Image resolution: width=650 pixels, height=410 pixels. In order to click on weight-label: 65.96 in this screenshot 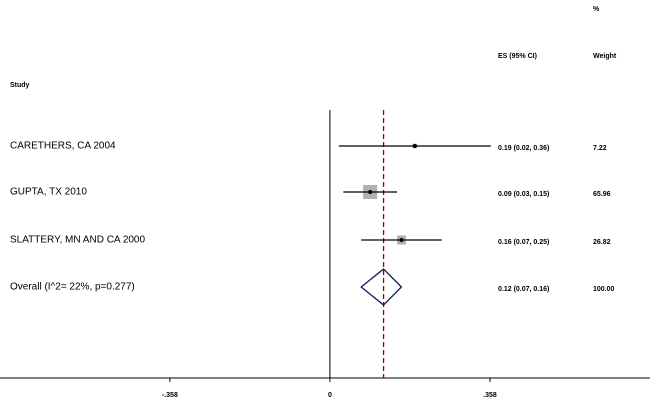, I will do `click(602, 194)`.